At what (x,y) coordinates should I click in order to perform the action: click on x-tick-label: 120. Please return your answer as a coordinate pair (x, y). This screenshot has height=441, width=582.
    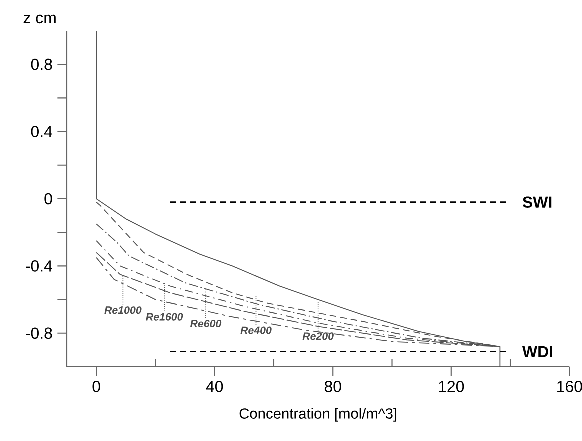
    Looking at the image, I should click on (451, 386).